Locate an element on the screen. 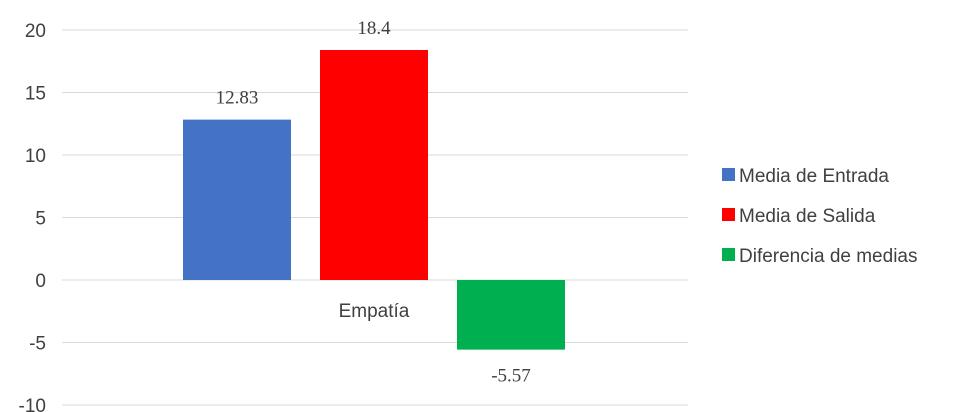  legend-label: Media de Salida is located at coordinates (807, 216).